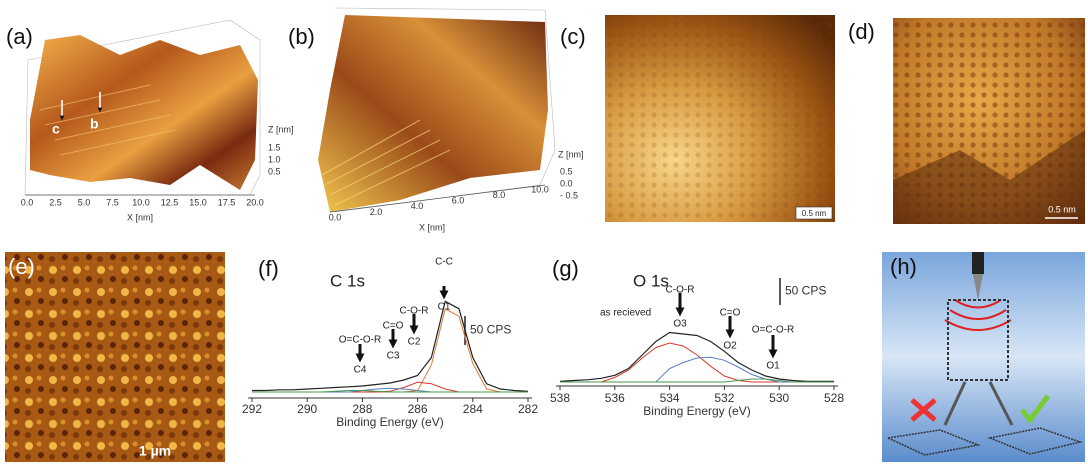  I want to click on peak-label: C1, so click(444, 307).